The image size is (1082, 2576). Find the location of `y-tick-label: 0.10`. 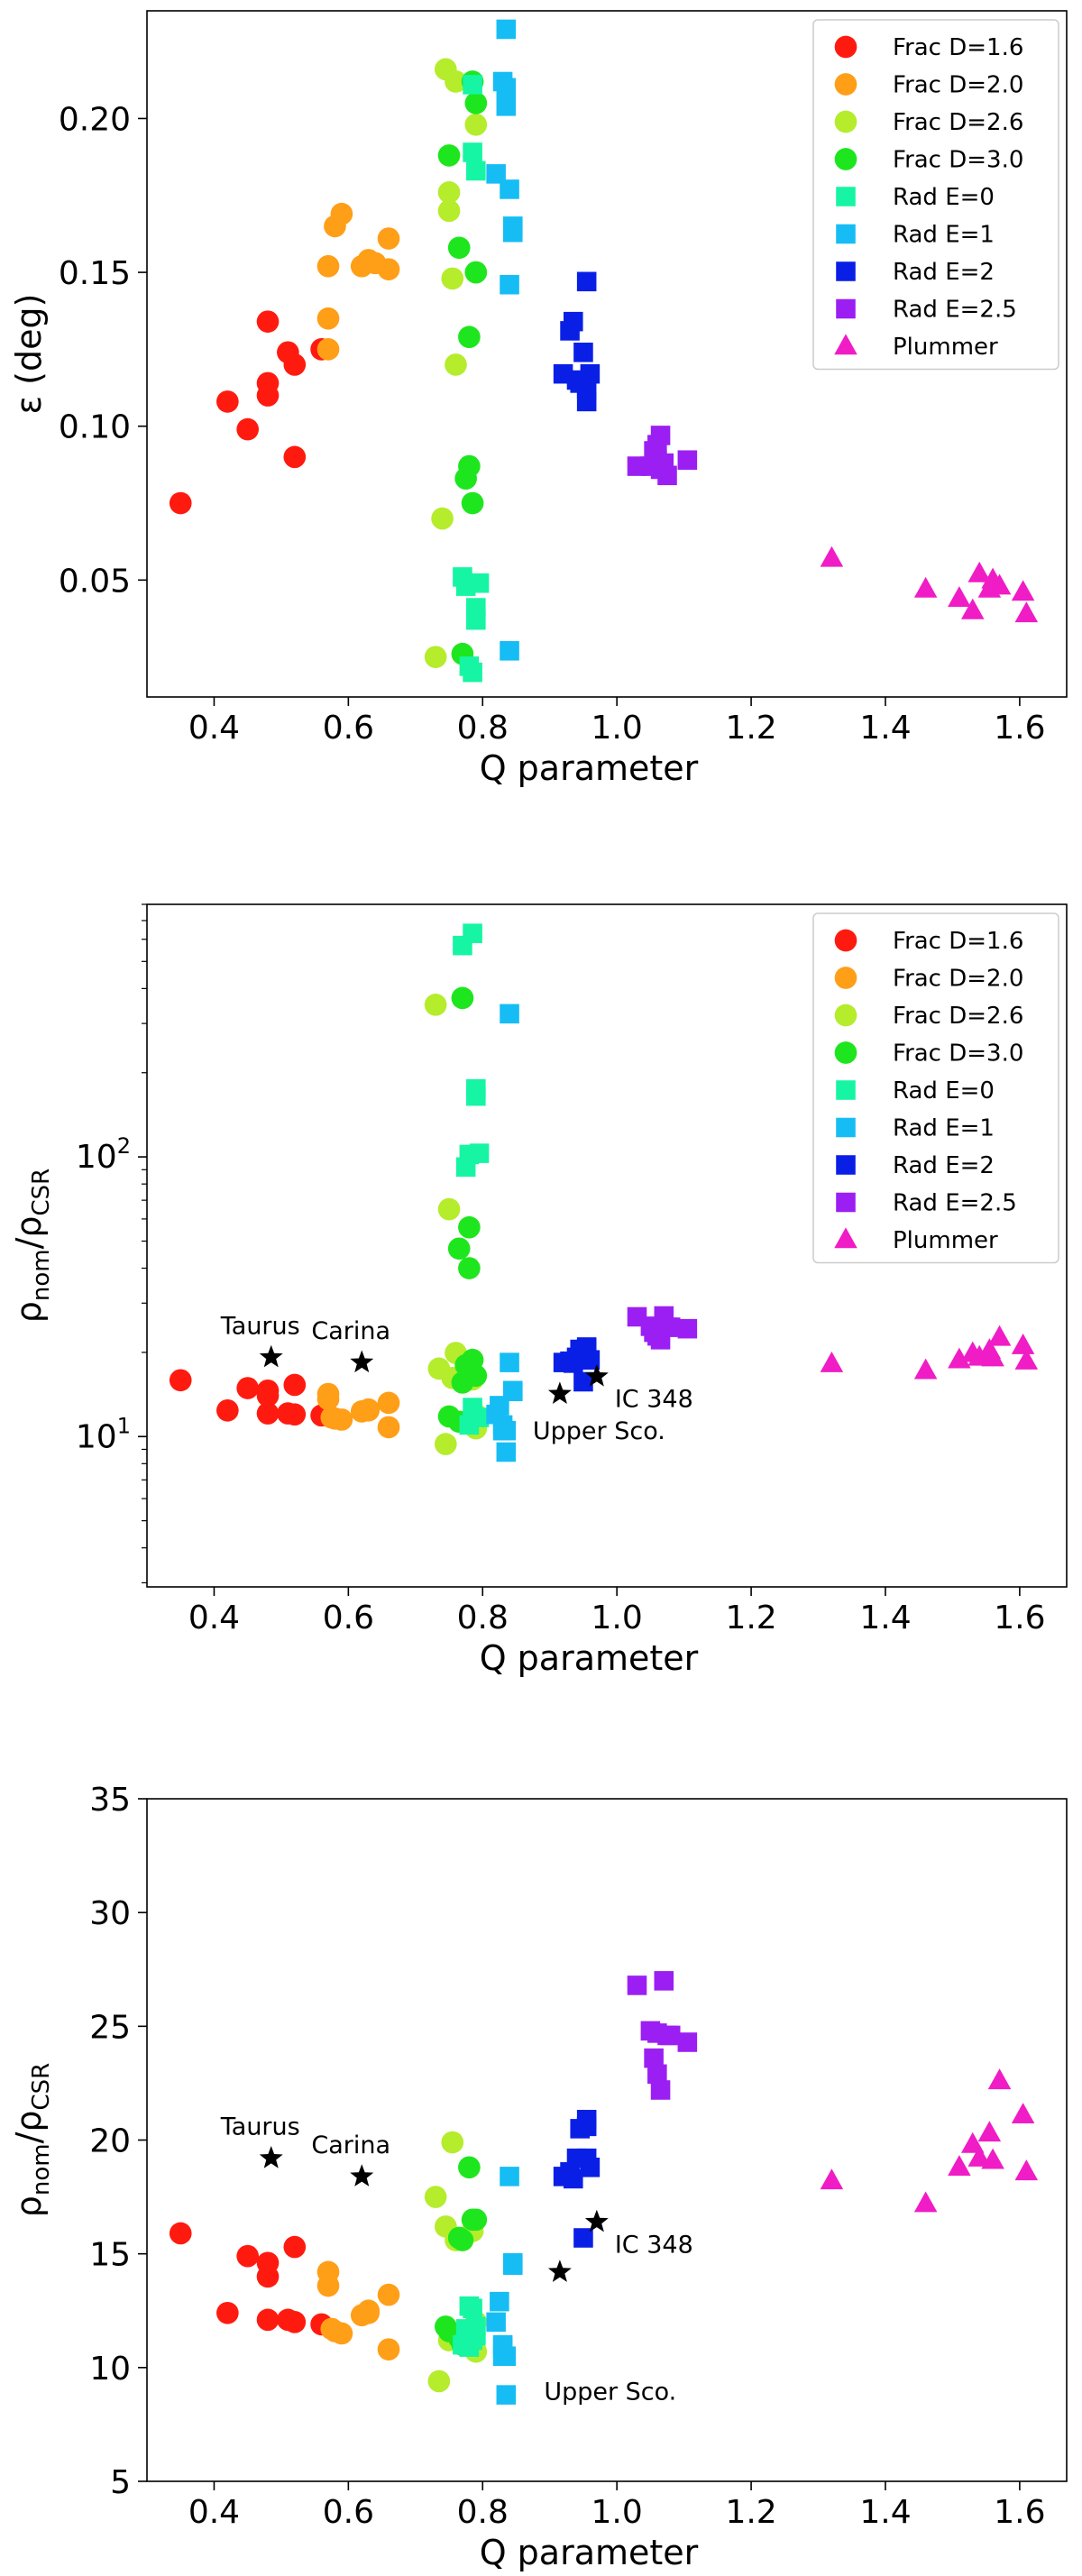

y-tick-label: 0.10 is located at coordinates (95, 427).